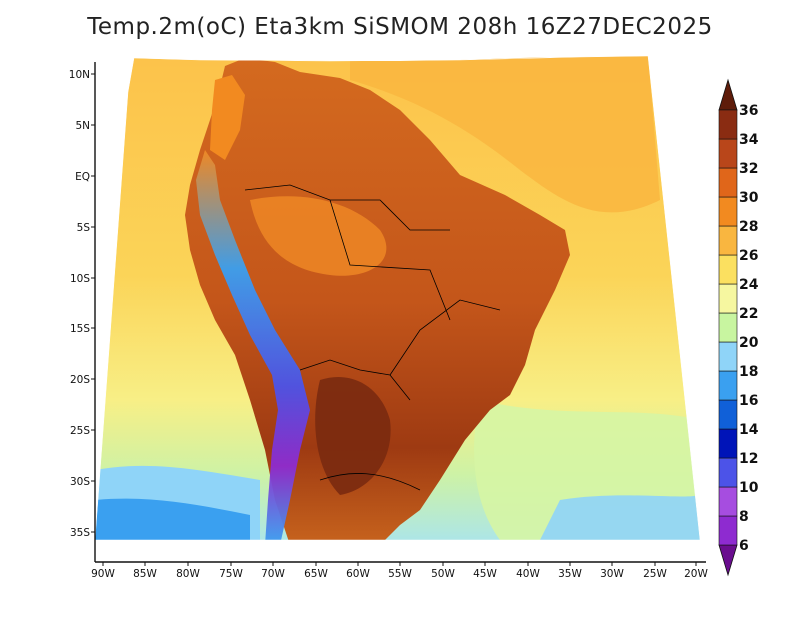  What do you see at coordinates (748, 372) in the screenshot?
I see `colorbar-label: 18` at bounding box center [748, 372].